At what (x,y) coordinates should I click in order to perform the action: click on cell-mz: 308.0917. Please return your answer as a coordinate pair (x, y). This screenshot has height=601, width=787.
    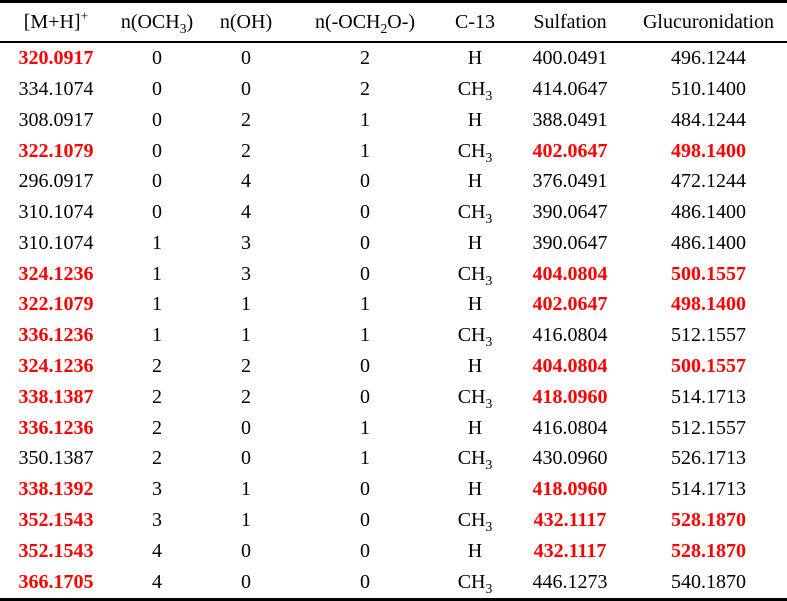
    Looking at the image, I should click on (56, 119).